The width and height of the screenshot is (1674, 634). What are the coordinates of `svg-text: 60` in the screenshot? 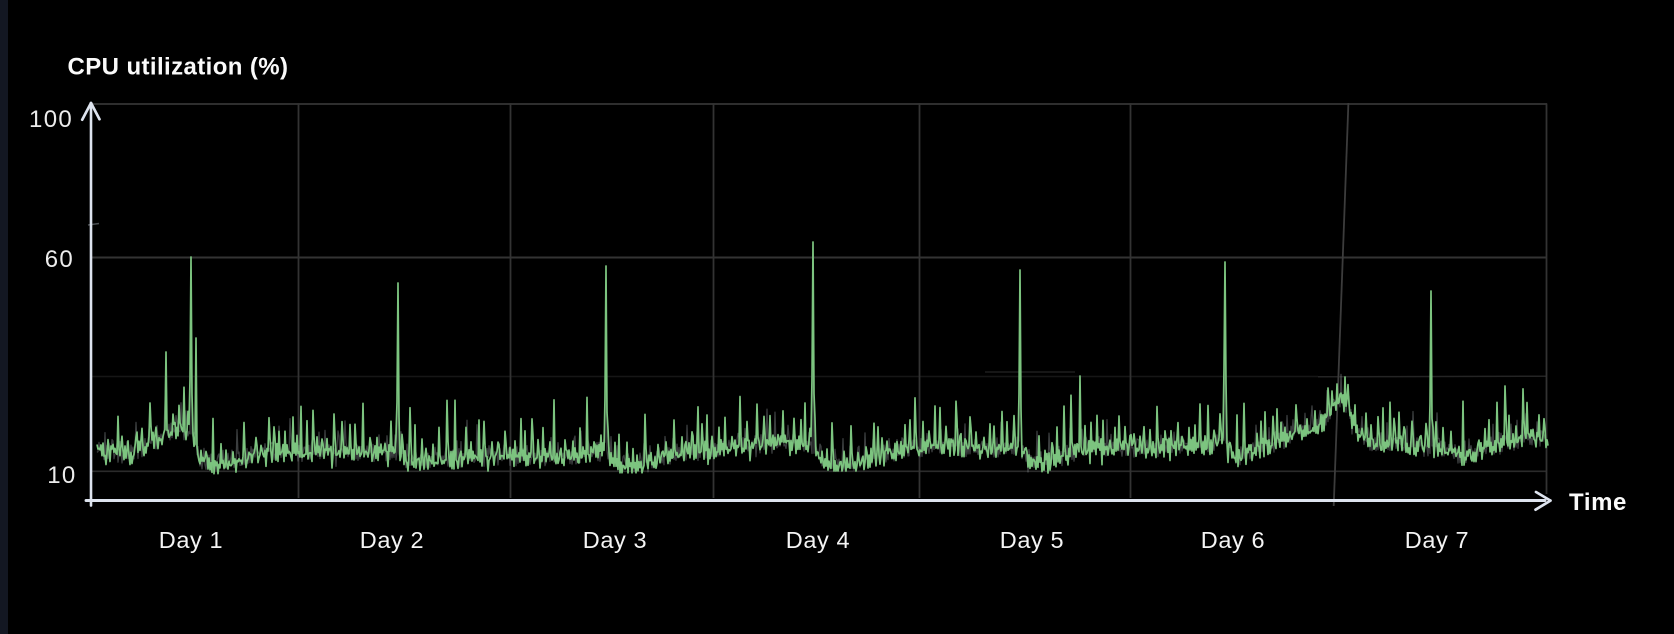 It's located at (59, 259).